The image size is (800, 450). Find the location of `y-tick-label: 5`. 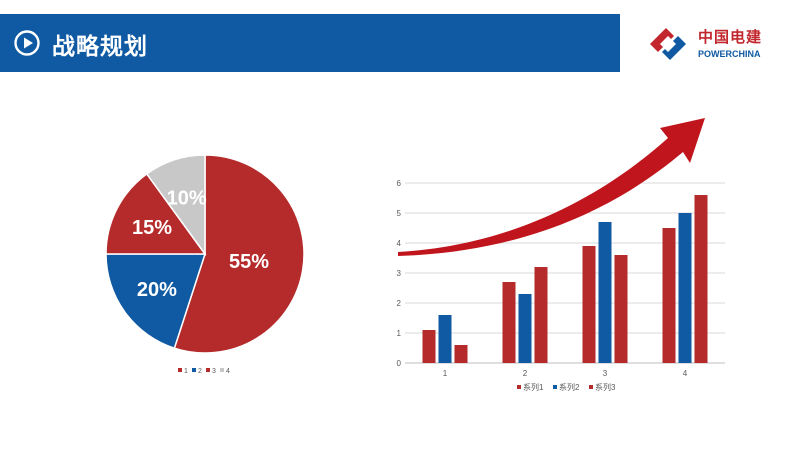

y-tick-label: 5 is located at coordinates (399, 213).